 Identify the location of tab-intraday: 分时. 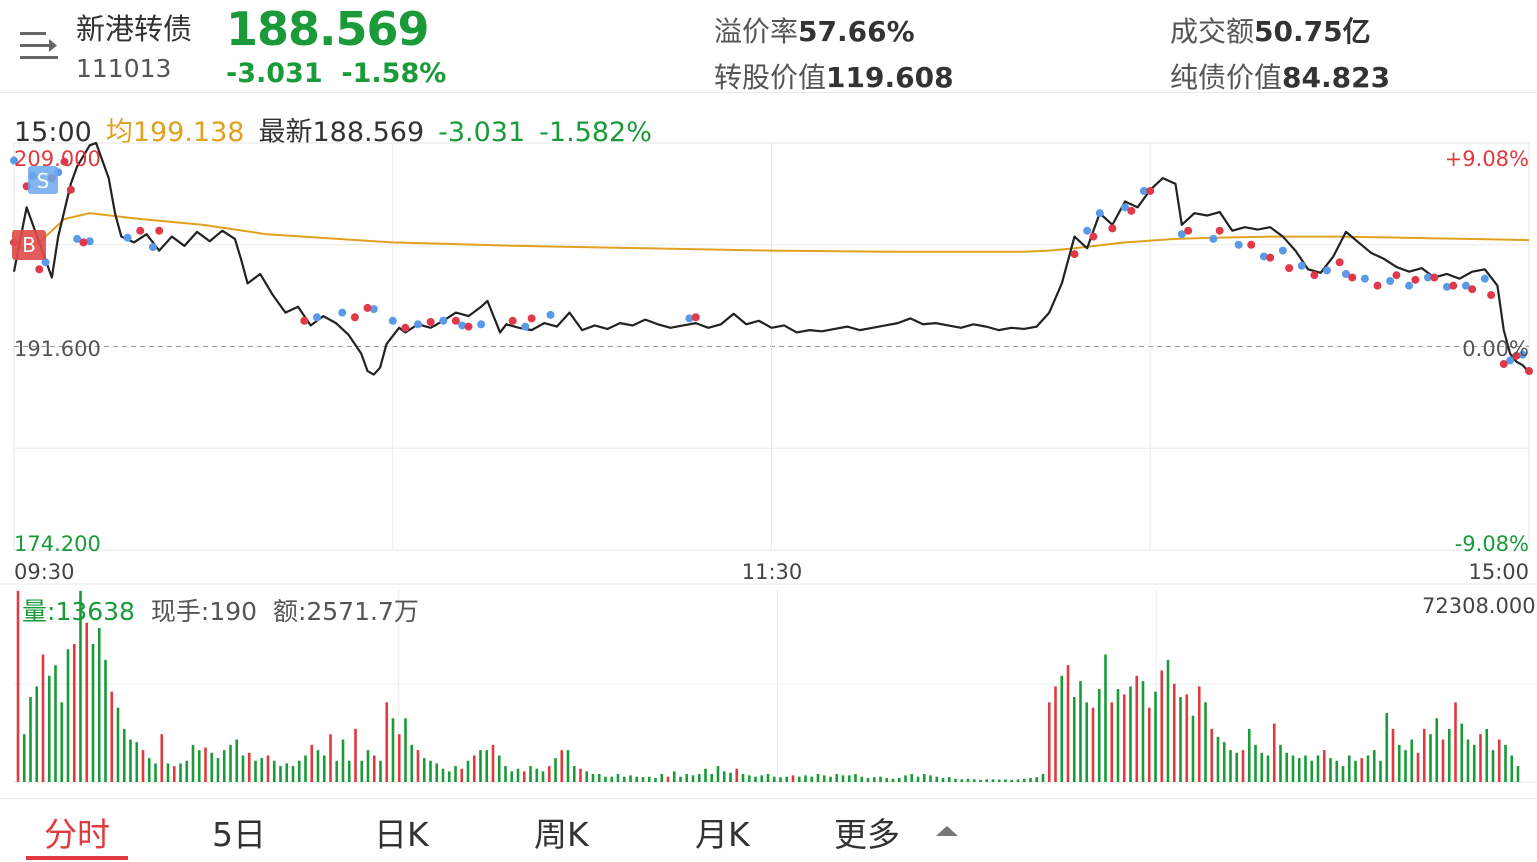
(77, 834).